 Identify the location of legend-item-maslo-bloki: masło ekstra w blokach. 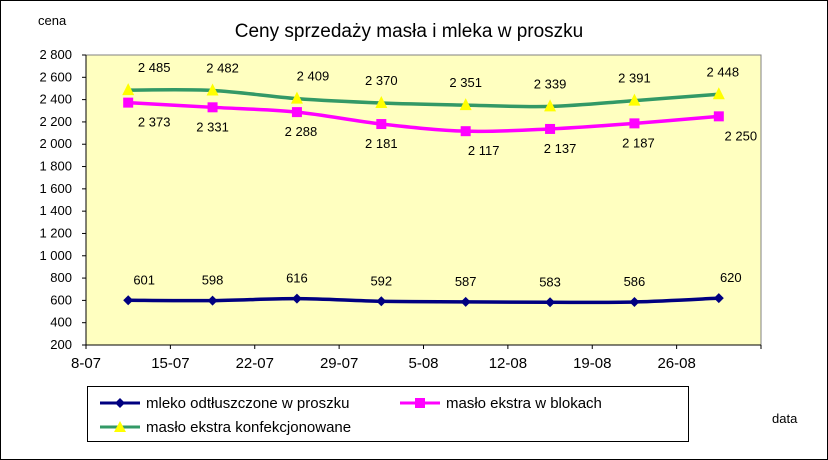
(500, 403).